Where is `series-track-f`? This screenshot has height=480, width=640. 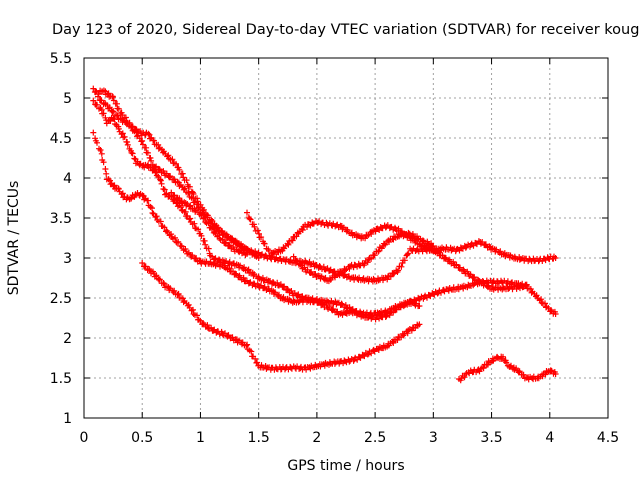
series-track-f is located at coordinates (281, 316).